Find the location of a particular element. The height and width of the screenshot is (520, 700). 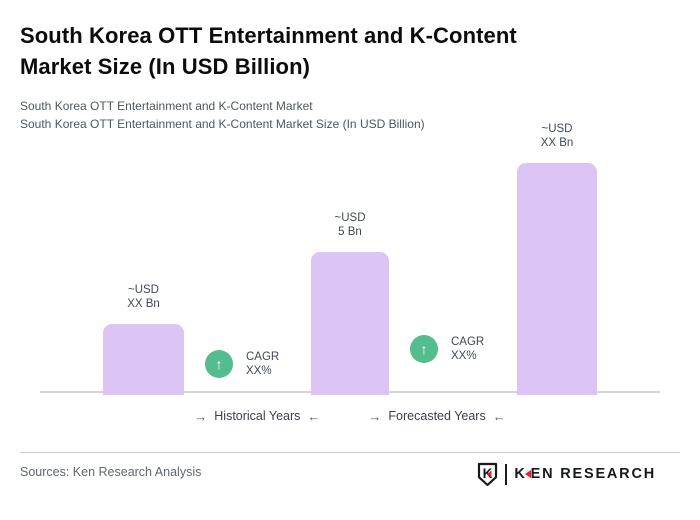

axis-group-label: Forecasted Years is located at coordinates (437, 416).